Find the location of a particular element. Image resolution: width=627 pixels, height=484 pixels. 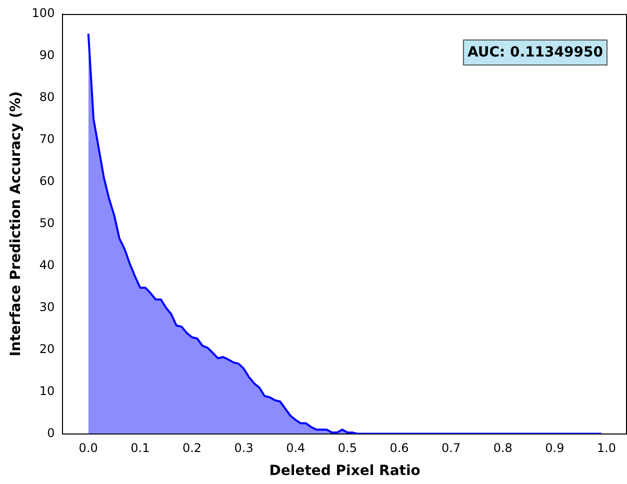

y-tick-label: 30 is located at coordinates (47, 307).